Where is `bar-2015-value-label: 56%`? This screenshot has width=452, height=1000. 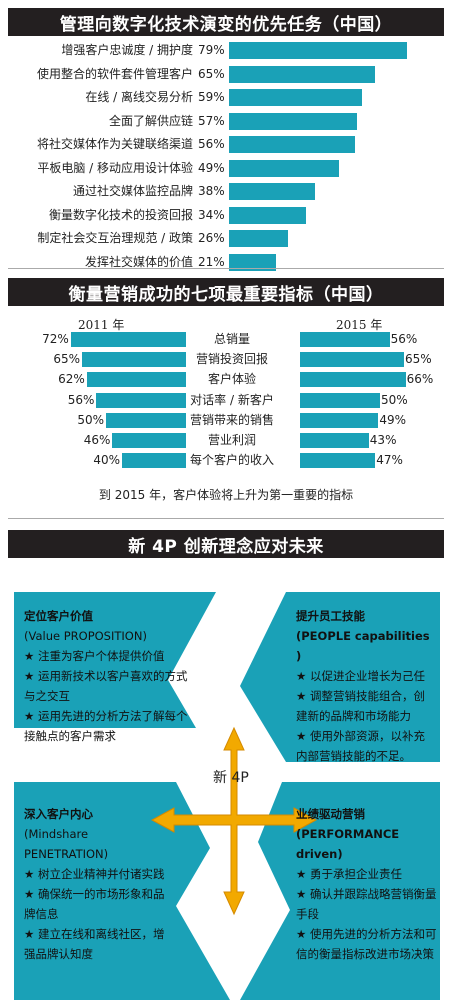 bar-2015-value-label: 56% is located at coordinates (404, 339).